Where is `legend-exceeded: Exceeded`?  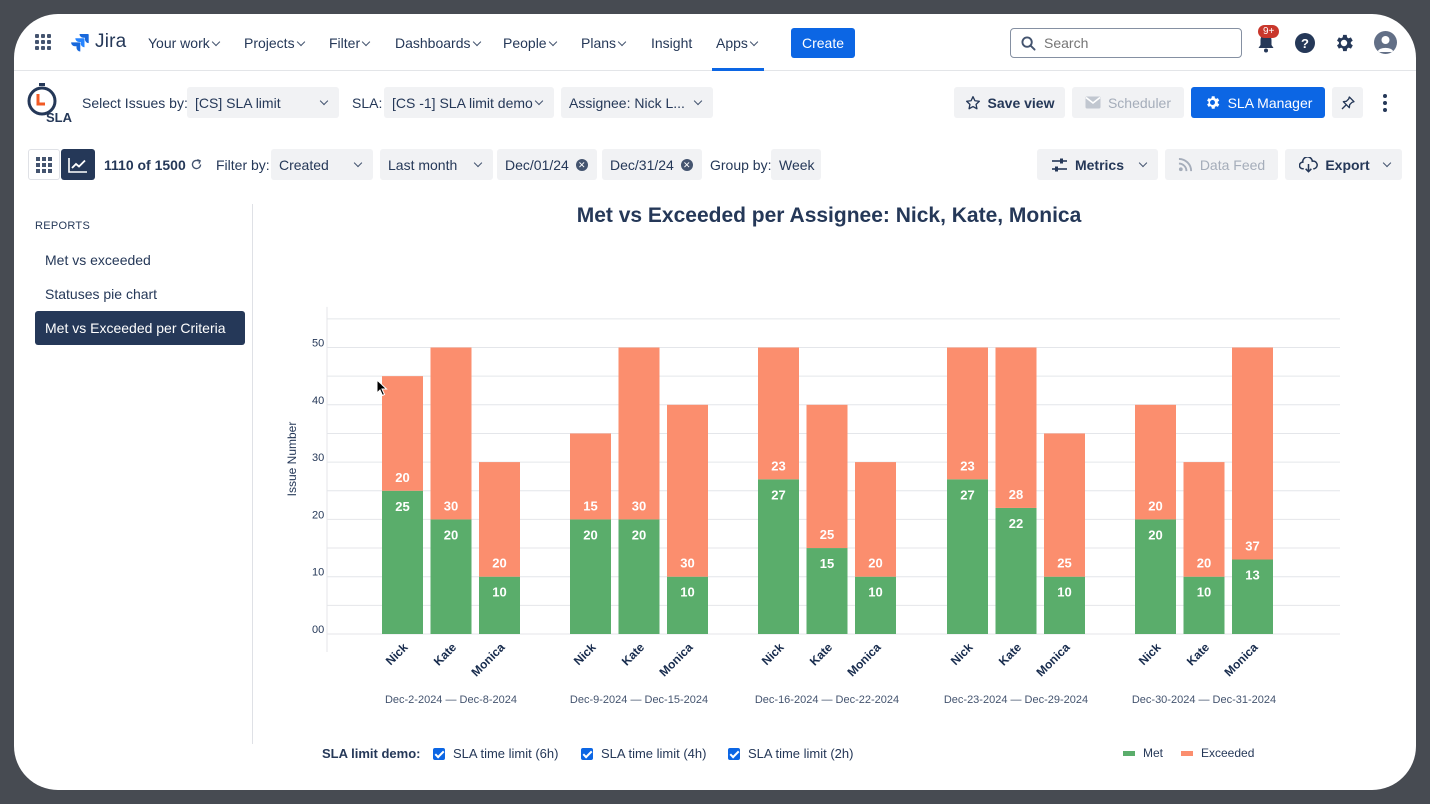 legend-exceeded: Exceeded is located at coordinates (1217, 753).